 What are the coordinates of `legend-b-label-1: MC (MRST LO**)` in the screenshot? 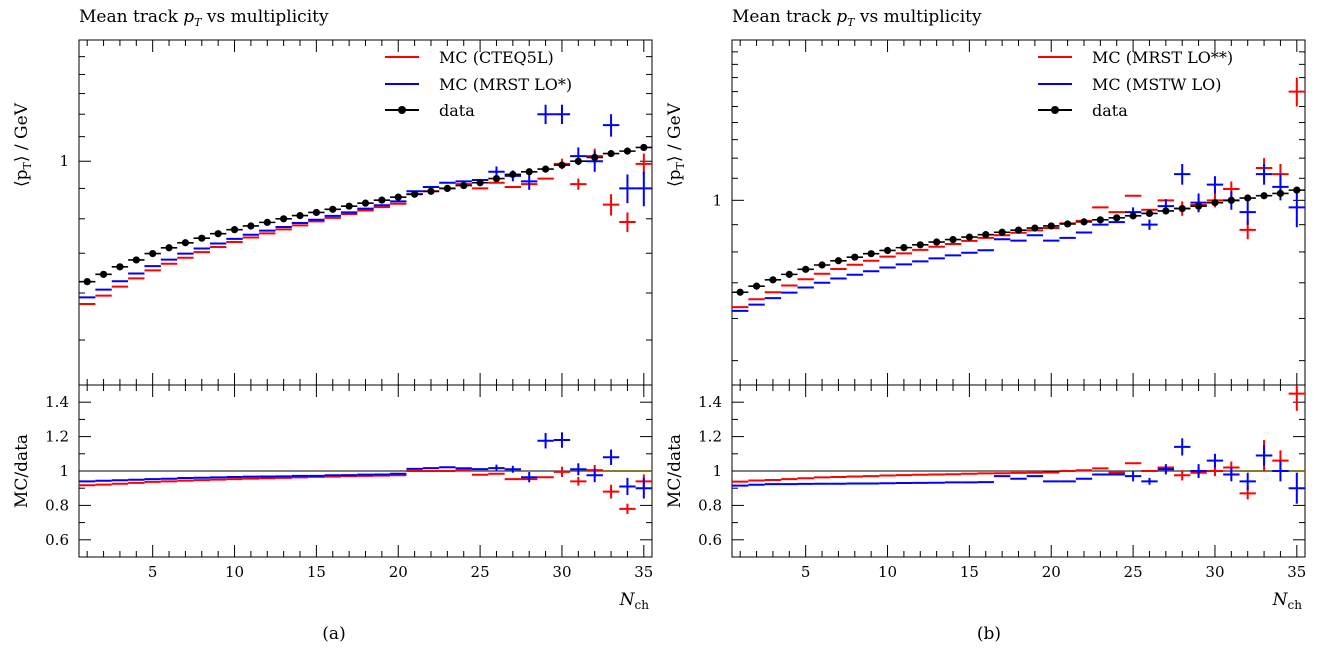 It's located at (1162, 57).